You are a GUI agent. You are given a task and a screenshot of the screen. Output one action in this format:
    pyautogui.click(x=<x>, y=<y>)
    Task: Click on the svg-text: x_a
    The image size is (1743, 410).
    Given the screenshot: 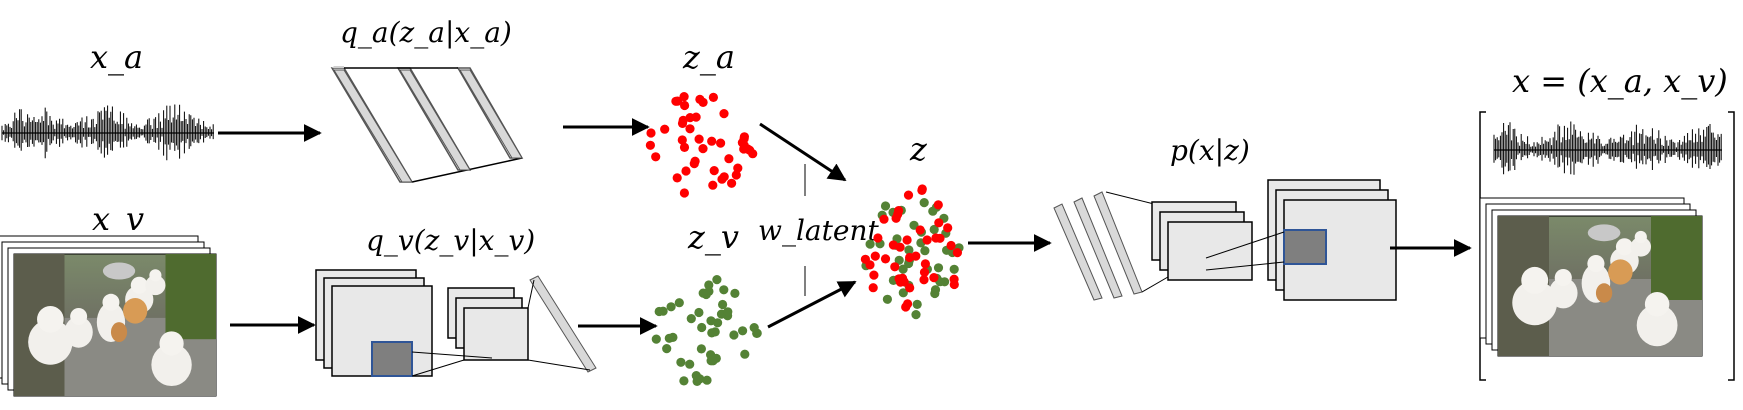 What is the action you would take?
    pyautogui.click(x=116, y=57)
    